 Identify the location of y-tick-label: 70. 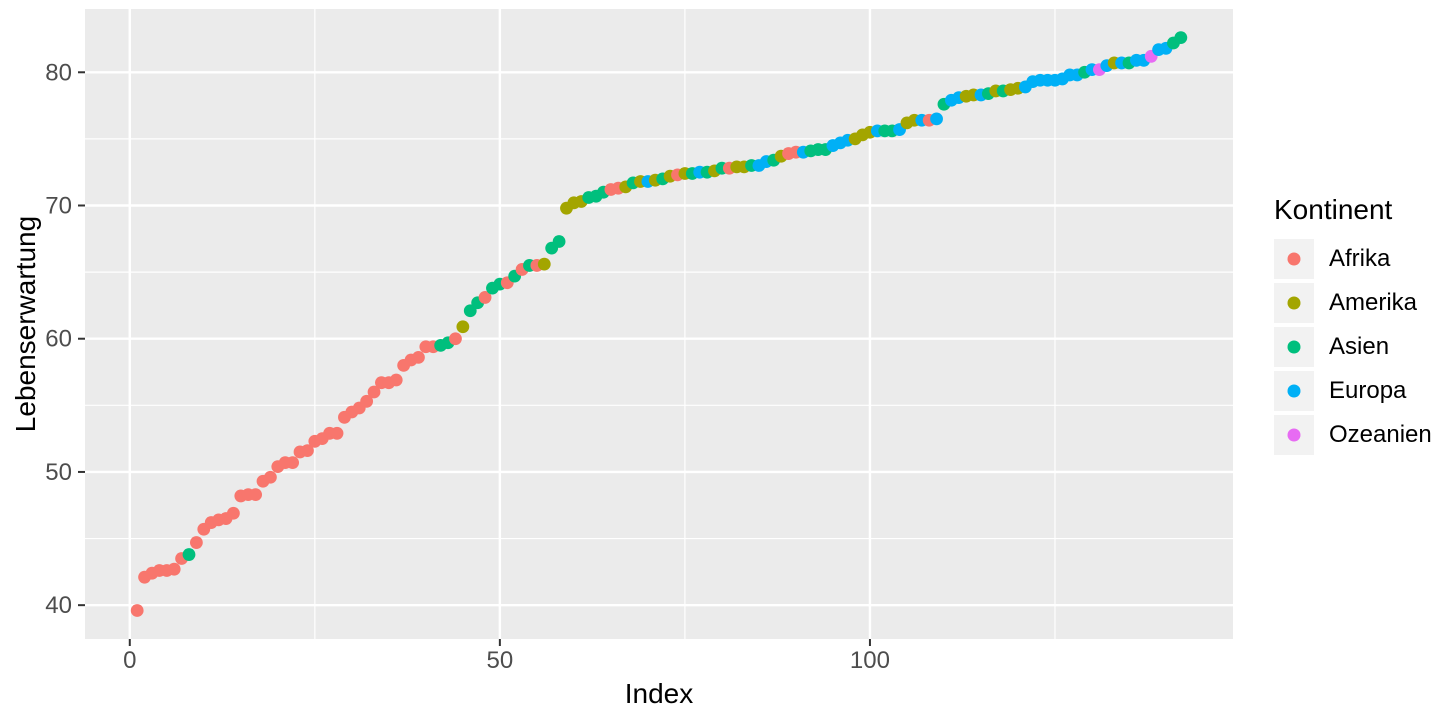
(58, 206).